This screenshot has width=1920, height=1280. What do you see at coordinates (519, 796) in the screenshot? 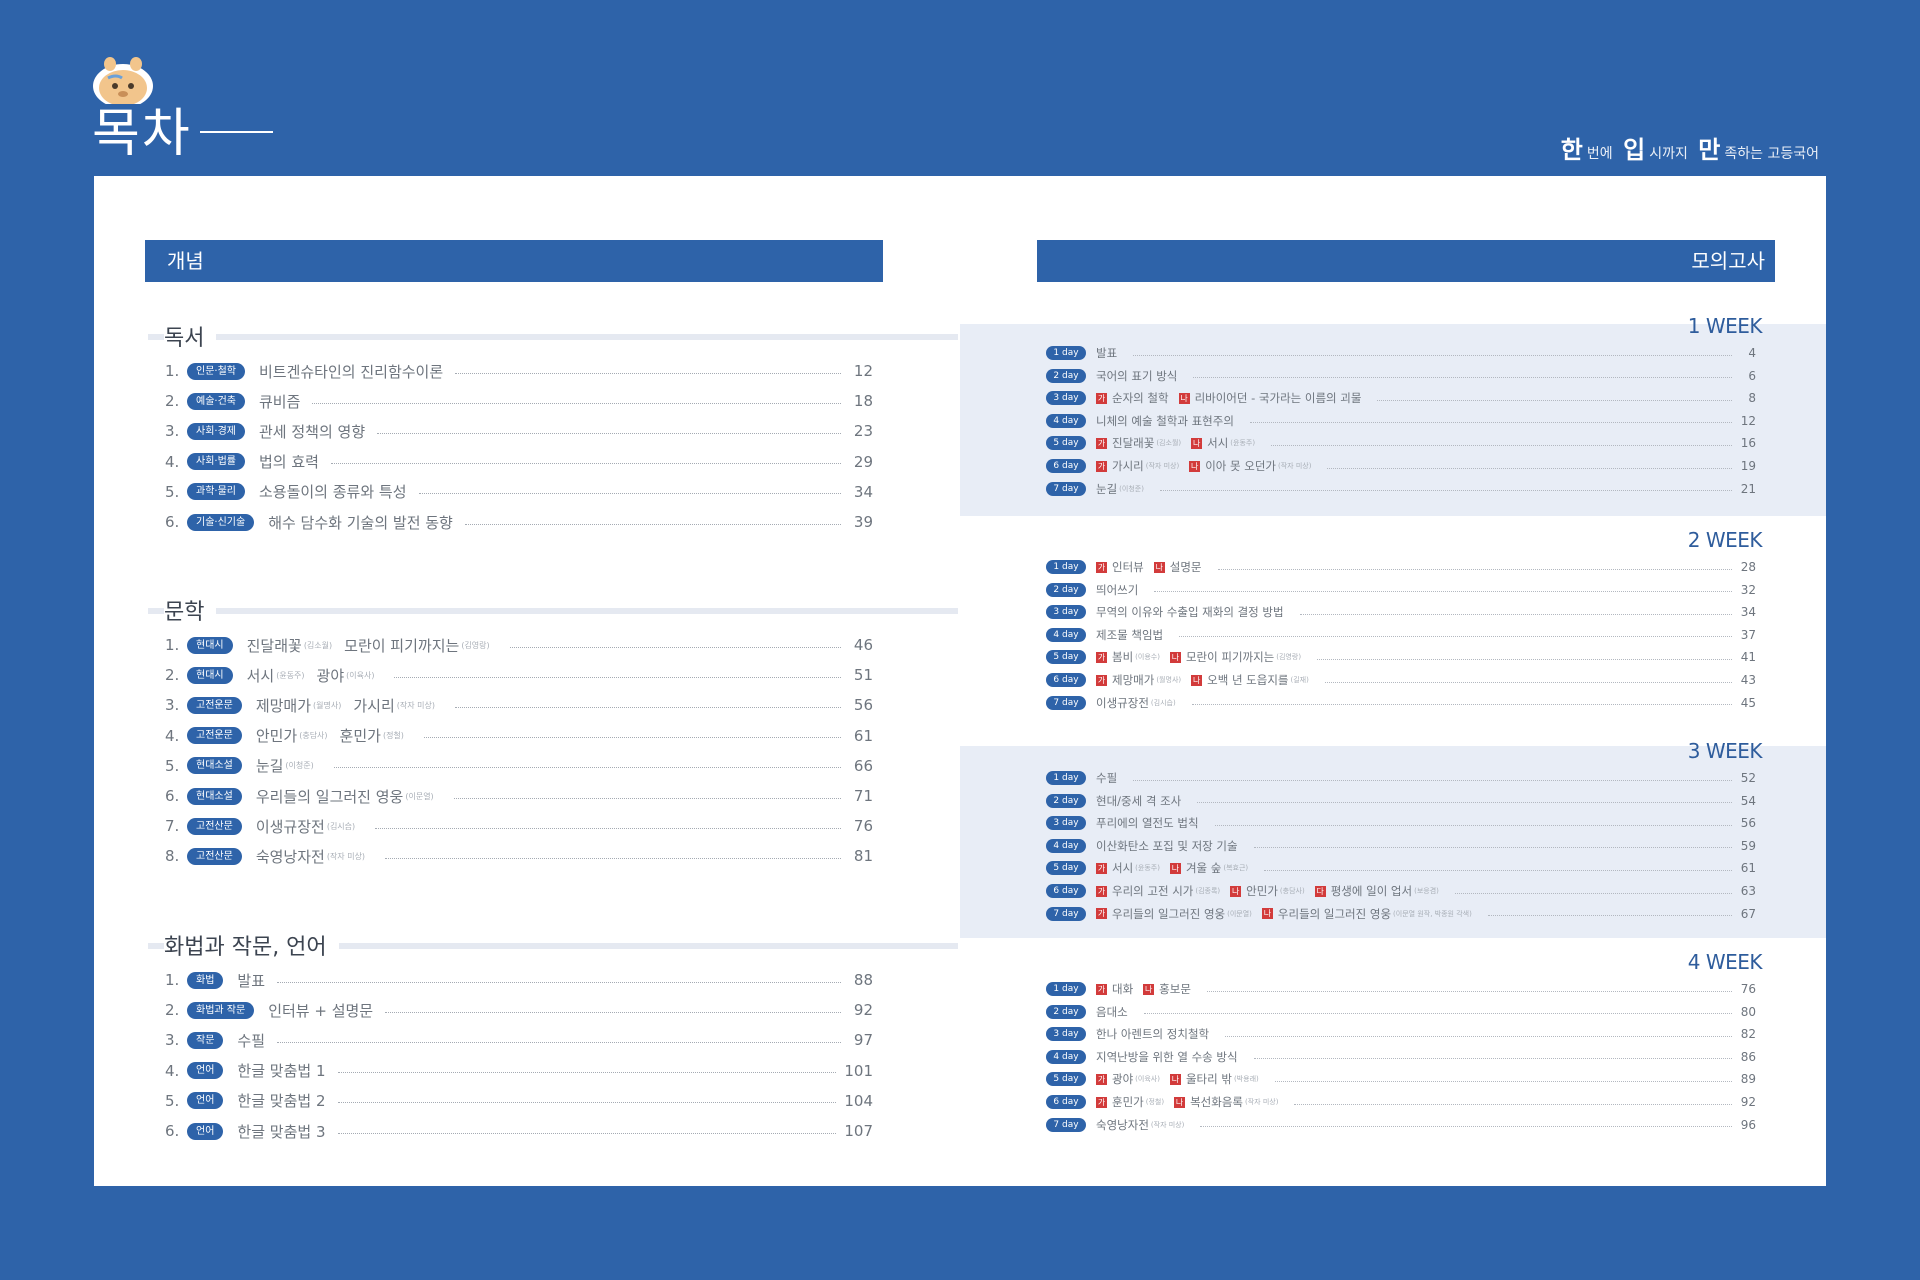
I see `toc-entry: 6. 현대소설 우리들의 일그러진 영웅 (이문열) 71` at bounding box center [519, 796].